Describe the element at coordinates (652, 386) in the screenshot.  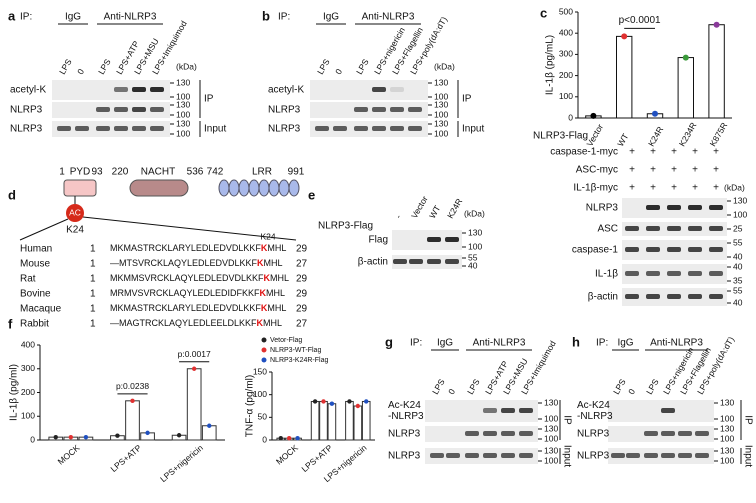
I see `lane-label: LPS` at that location.